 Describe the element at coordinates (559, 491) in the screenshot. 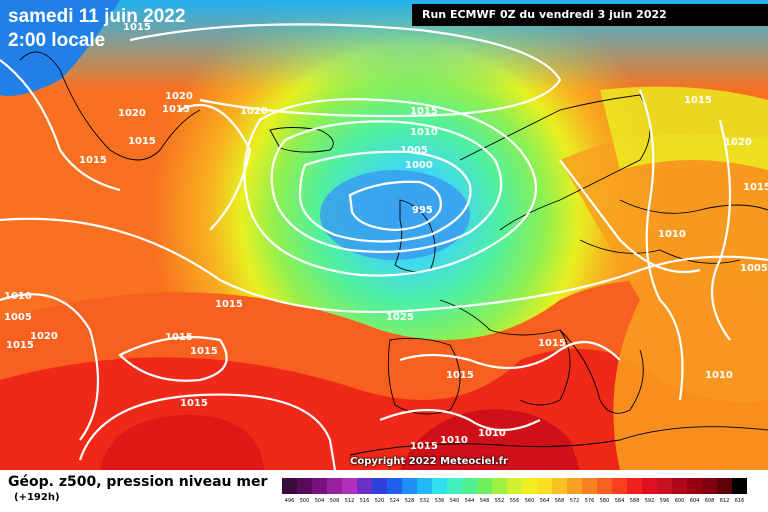

I see `legend-swatch: 568` at that location.